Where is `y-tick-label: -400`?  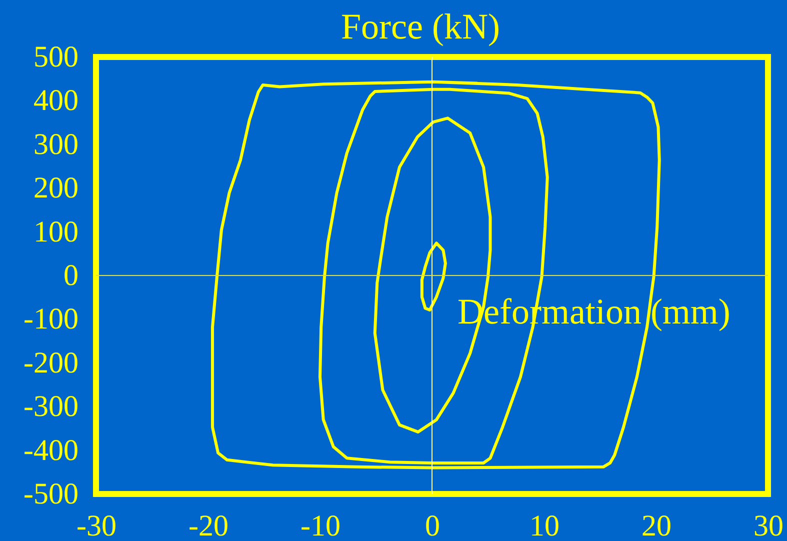
y-tick-label: -400 is located at coordinates (51, 450).